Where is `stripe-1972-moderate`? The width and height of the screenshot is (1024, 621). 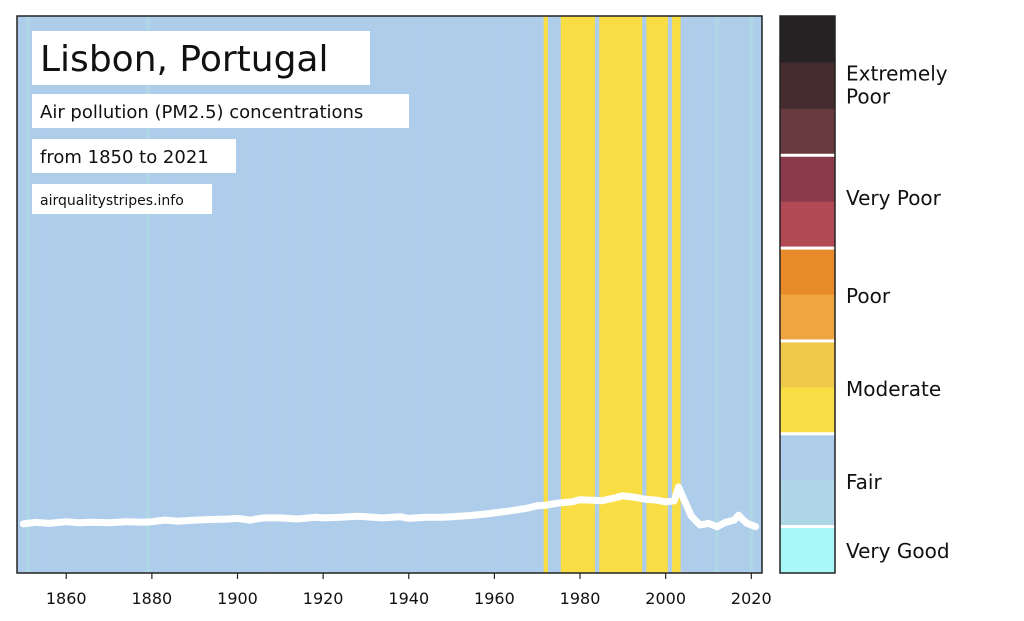
stripe-1972-moderate is located at coordinates (546, 294).